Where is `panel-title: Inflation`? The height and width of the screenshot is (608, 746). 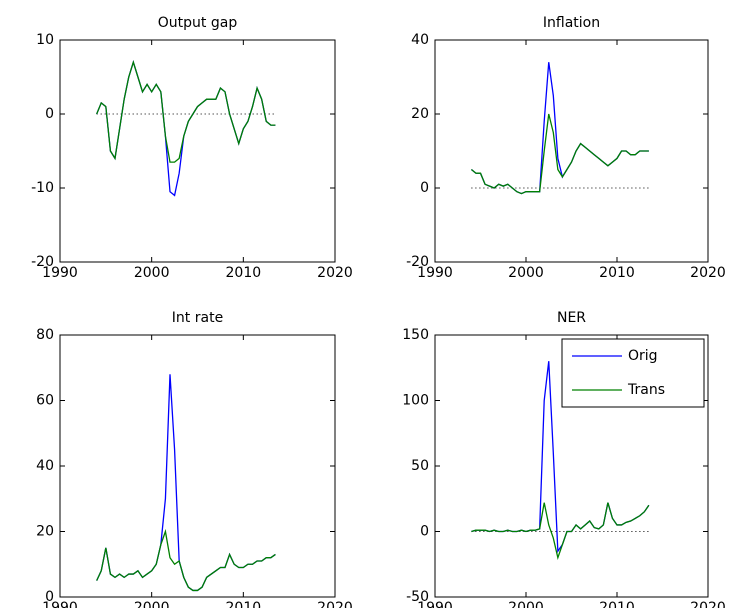 panel-title: Inflation is located at coordinates (571, 23).